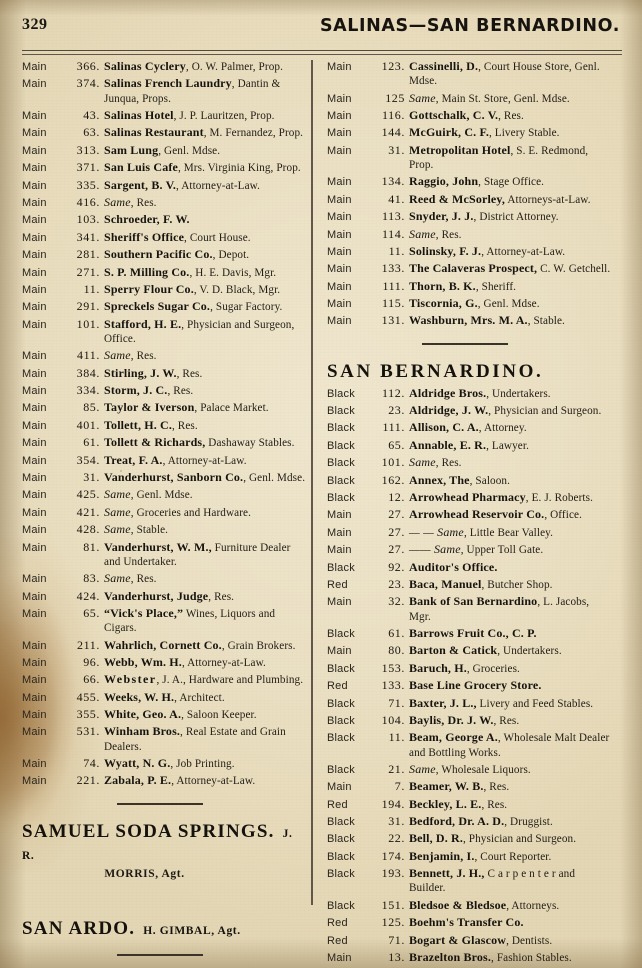  Describe the element at coordinates (393, 427) in the screenshot. I see `entry-number: 111.` at that location.